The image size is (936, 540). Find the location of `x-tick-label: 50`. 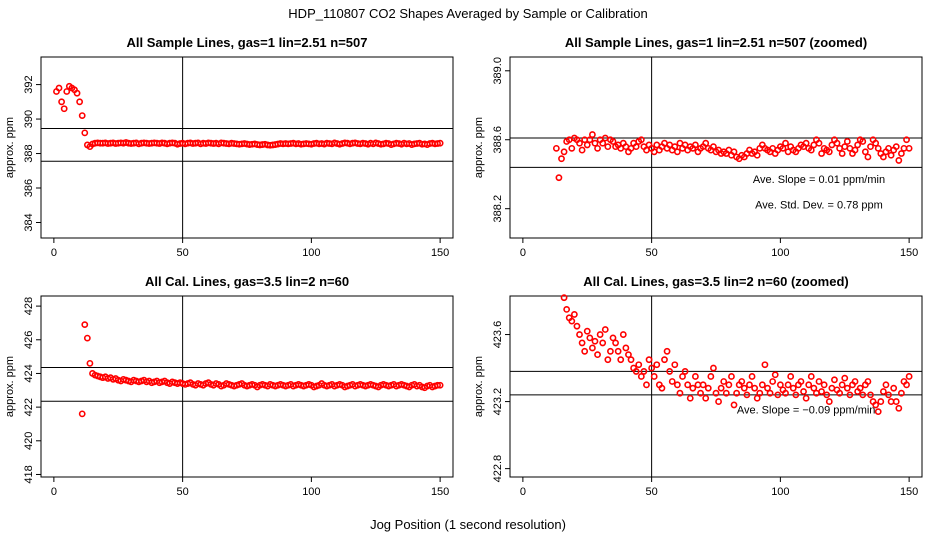

x-tick-label: 50 is located at coordinates (652, 492).